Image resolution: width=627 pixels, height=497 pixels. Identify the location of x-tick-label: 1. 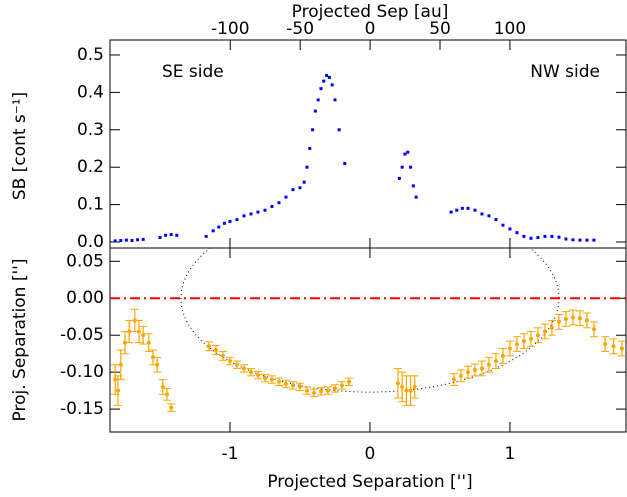
(510, 454).